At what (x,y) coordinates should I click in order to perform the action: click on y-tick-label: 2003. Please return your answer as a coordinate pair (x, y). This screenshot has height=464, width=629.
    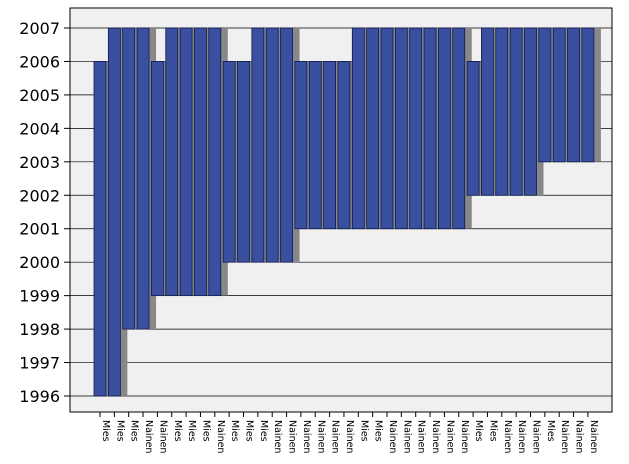
    Looking at the image, I should click on (39, 162).